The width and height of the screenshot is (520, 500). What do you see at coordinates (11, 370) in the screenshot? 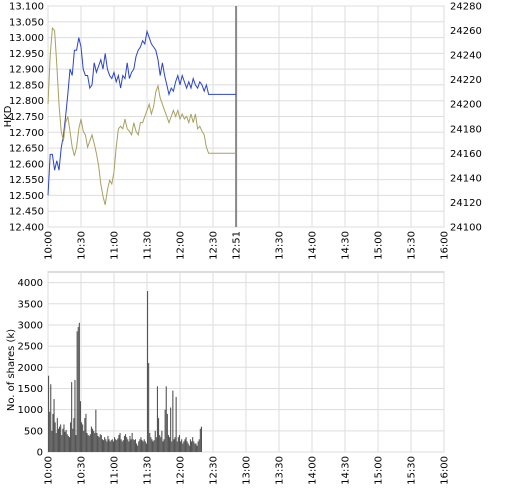
I see `volume-y-axis-label: No. of shares (k)` at bounding box center [11, 370].